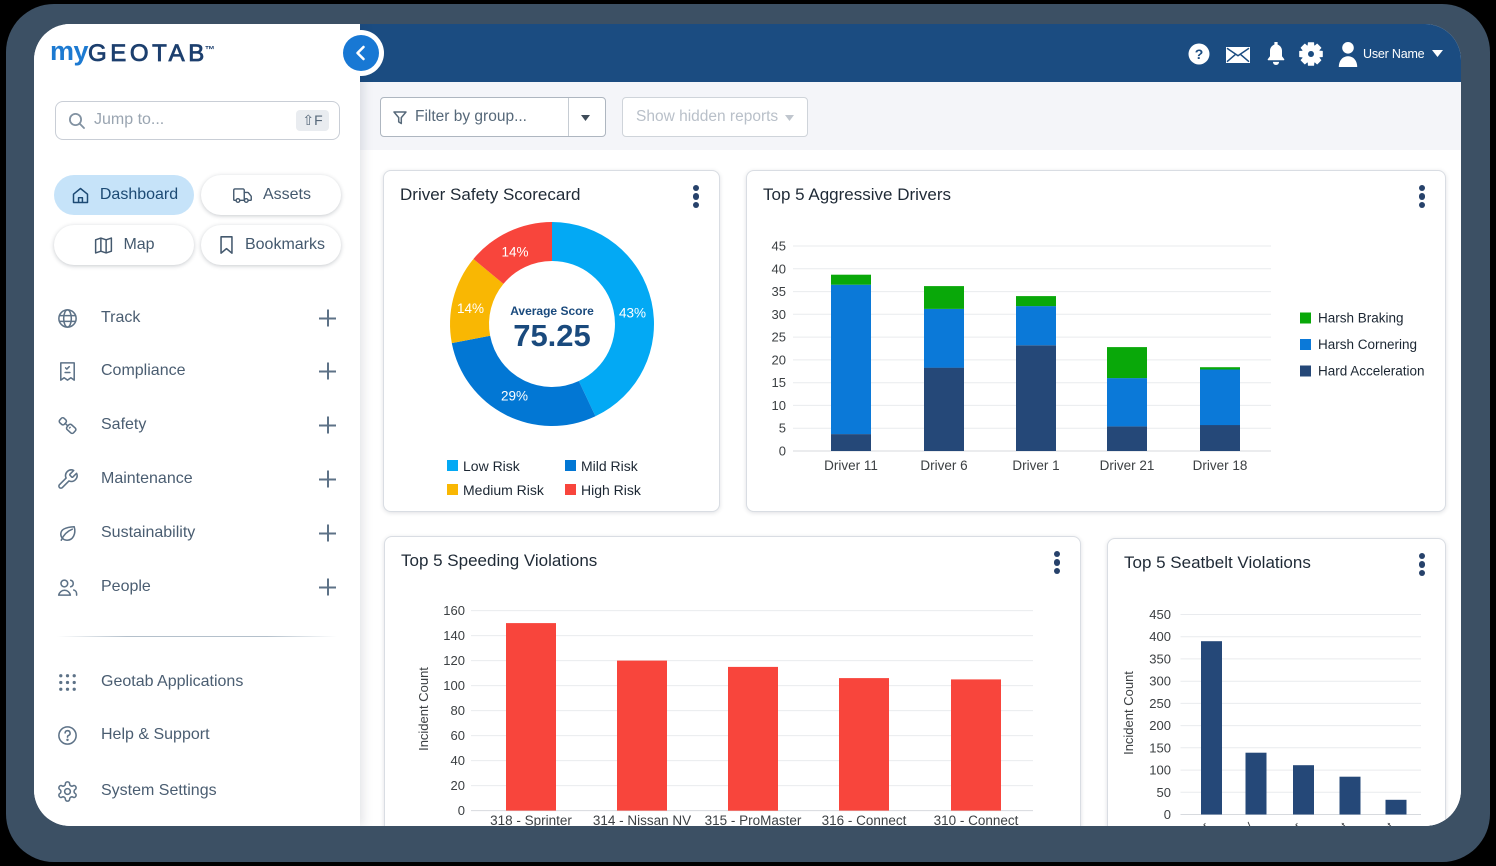  What do you see at coordinates (552, 335) in the screenshot?
I see `svg-text: 75.25` at bounding box center [552, 335].